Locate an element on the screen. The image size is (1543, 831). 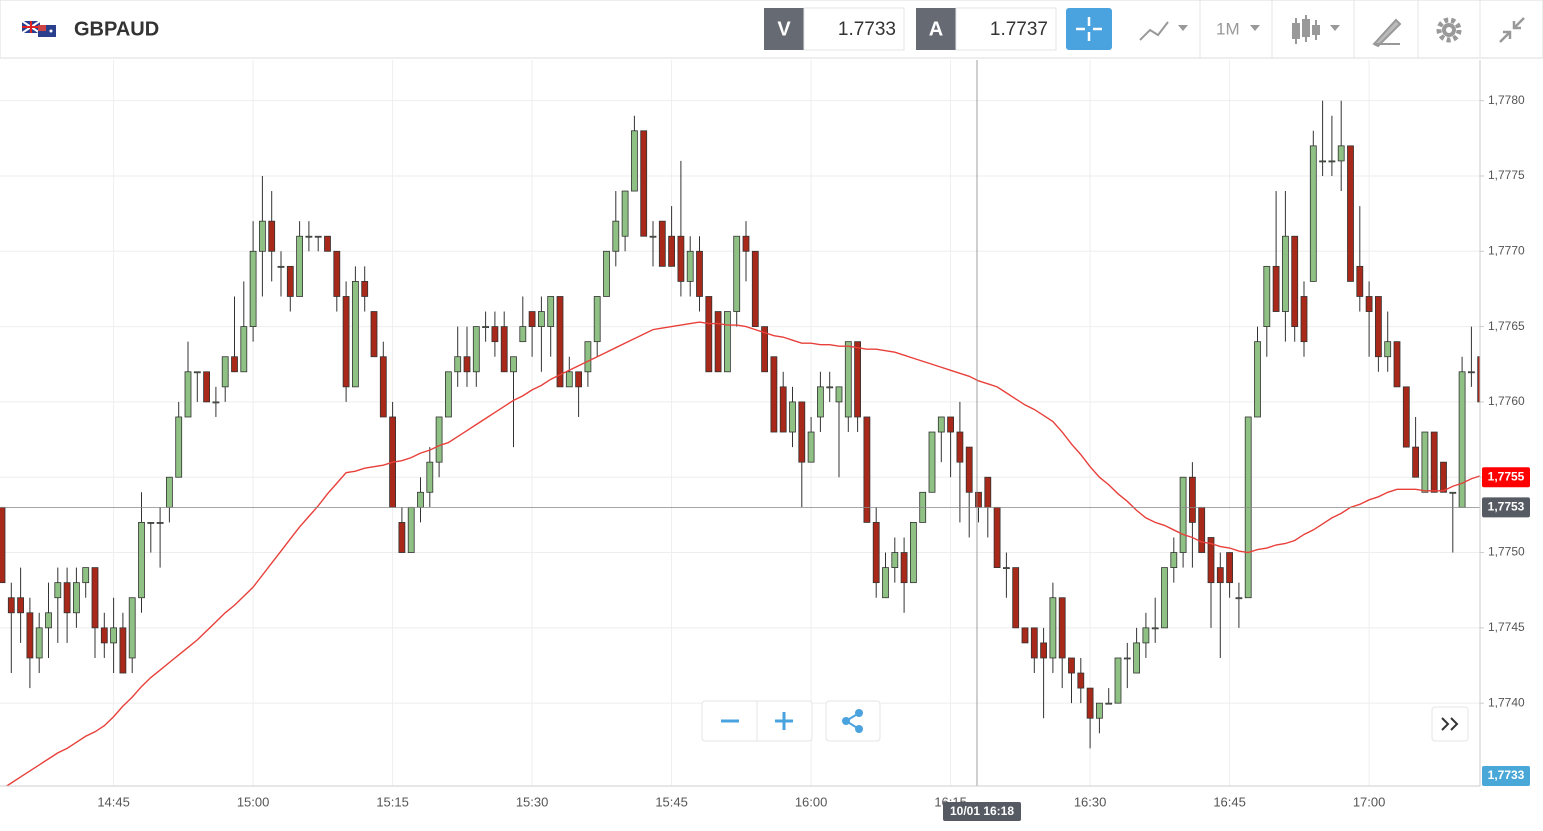
y-tick-label: 1,7740 is located at coordinates (1506, 702).